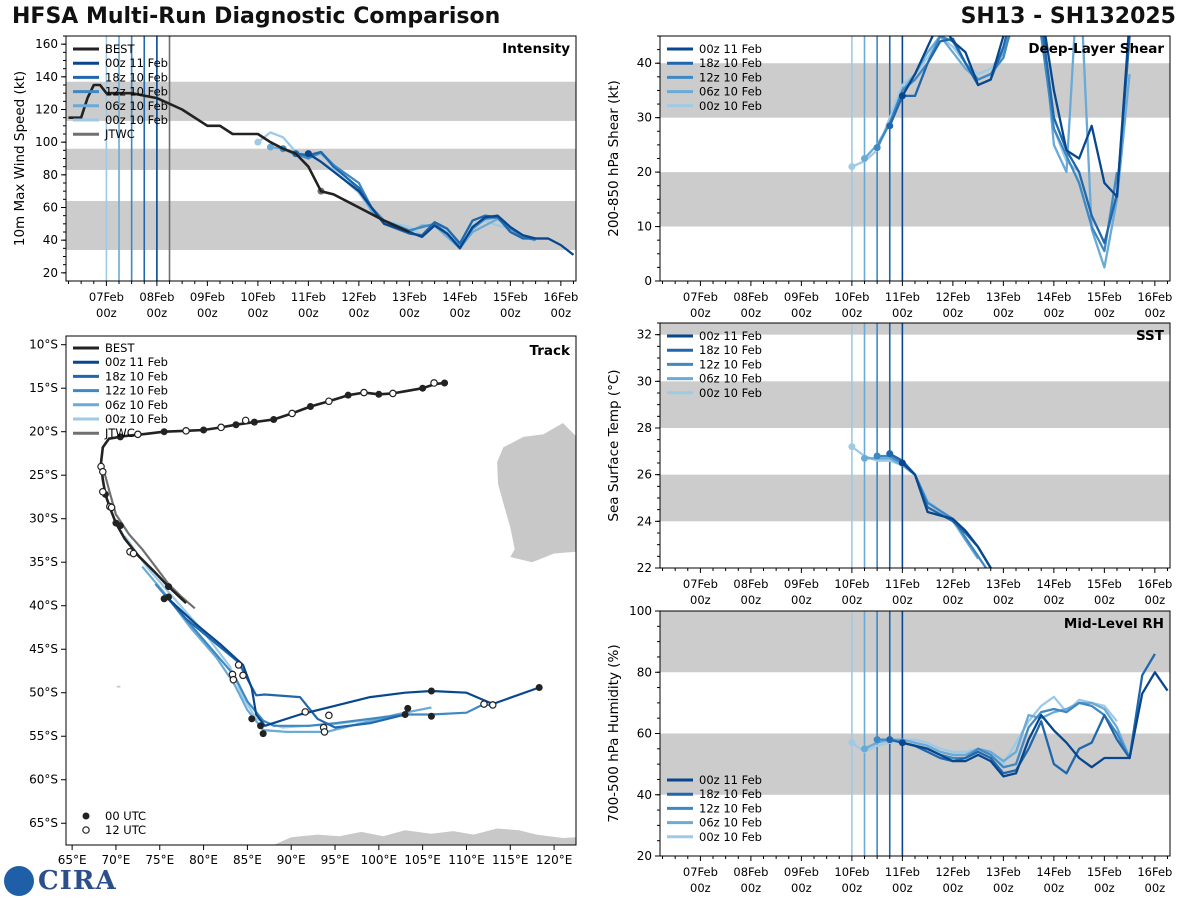  Describe the element at coordinates (50, 175) in the screenshot. I see `intensity-ytick-label: 80` at that location.